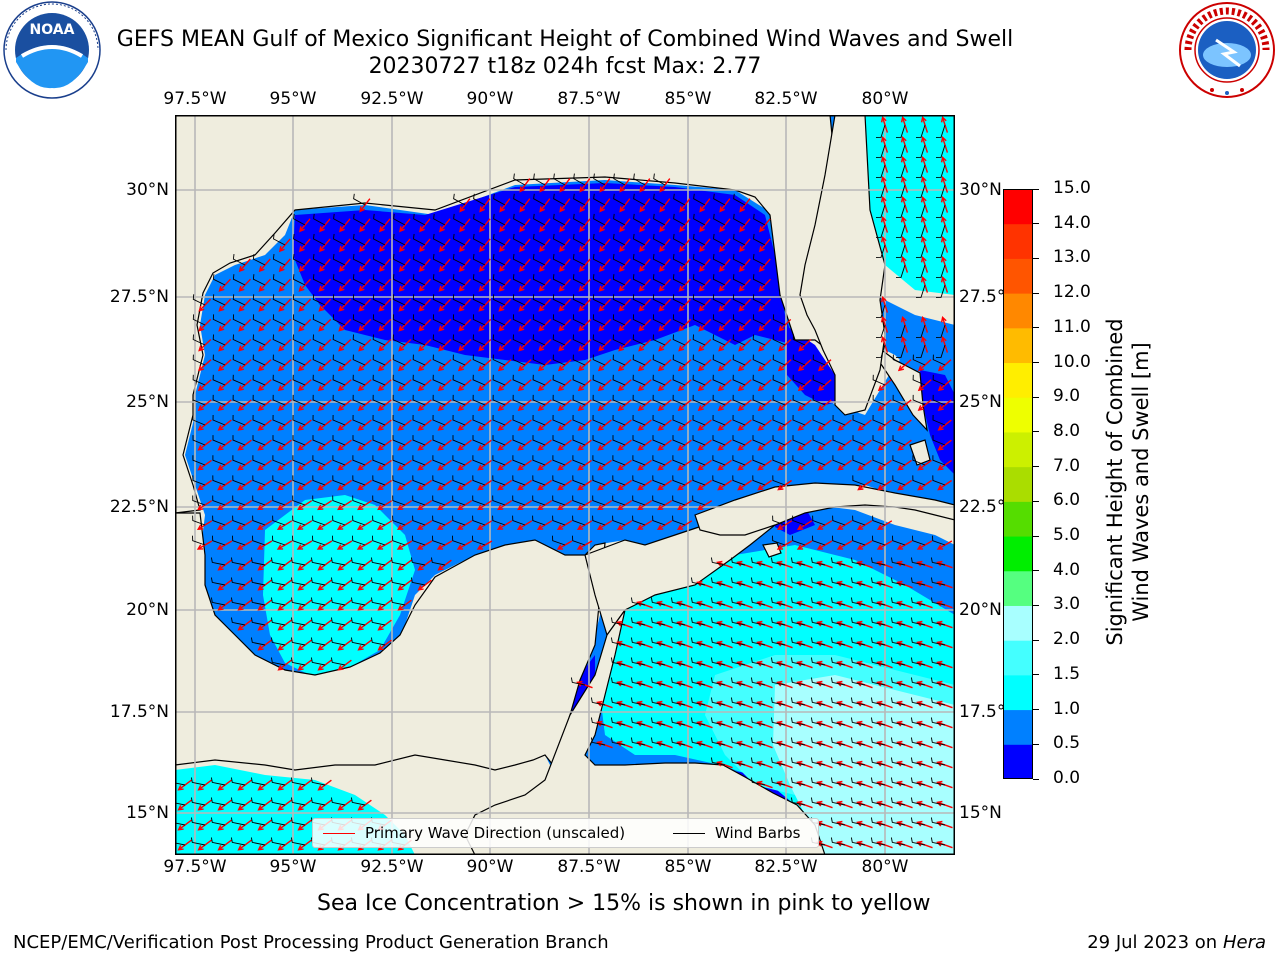  What do you see at coordinates (390, 641) in the screenshot?
I see `land-mexico` at bounding box center [390, 641].